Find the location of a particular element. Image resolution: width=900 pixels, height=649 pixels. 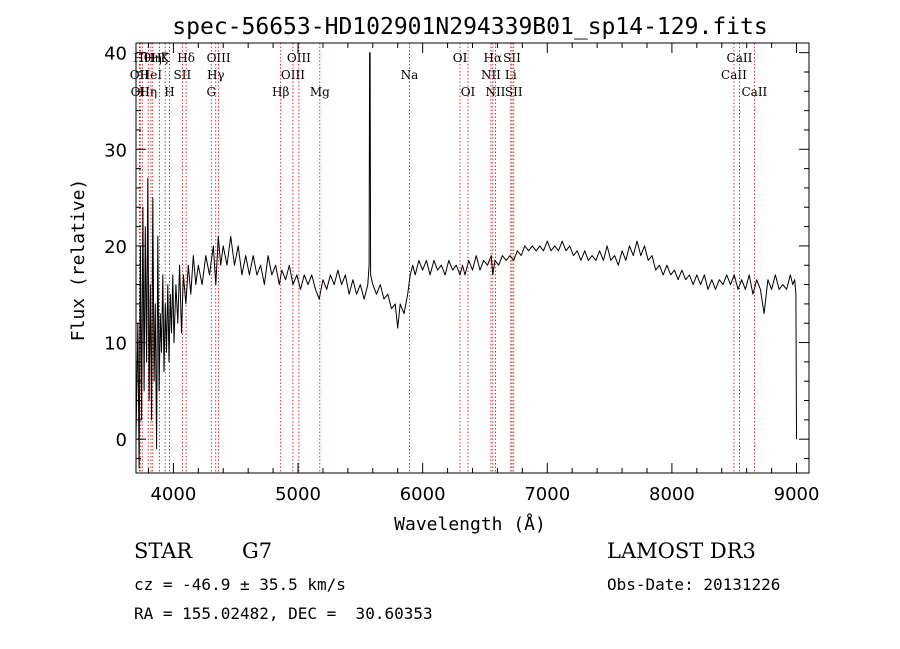

marker-label-1: OII is located at coordinates (141, 92).